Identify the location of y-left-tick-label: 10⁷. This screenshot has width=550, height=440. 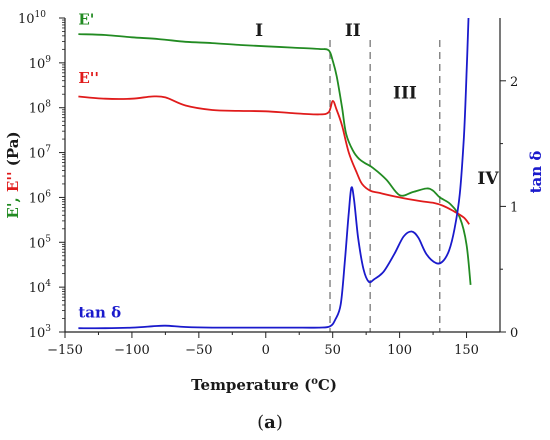
(40, 153).